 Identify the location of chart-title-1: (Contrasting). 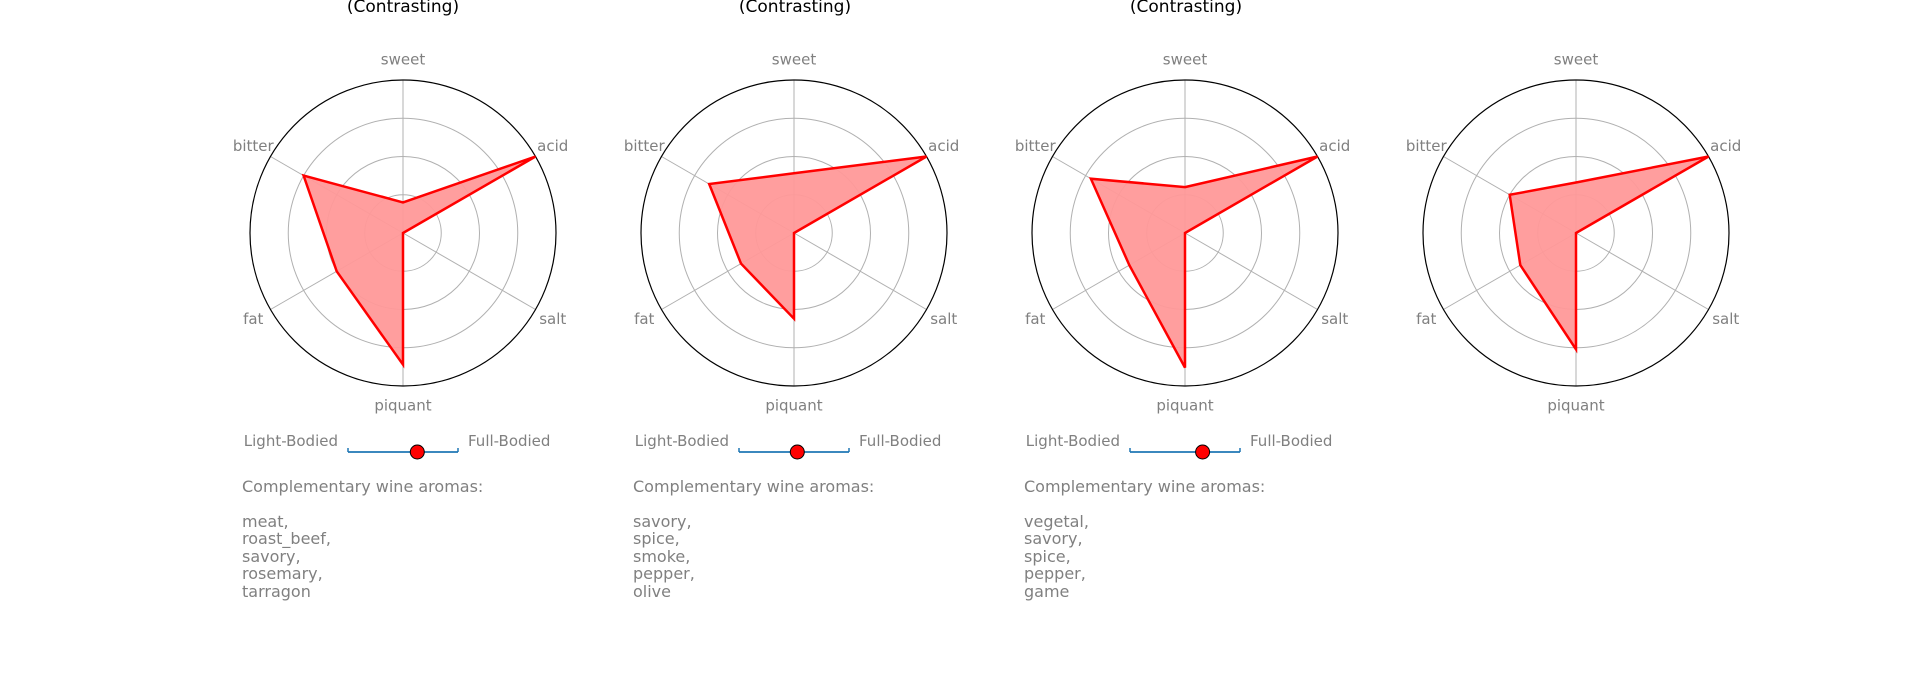
(403, 8).